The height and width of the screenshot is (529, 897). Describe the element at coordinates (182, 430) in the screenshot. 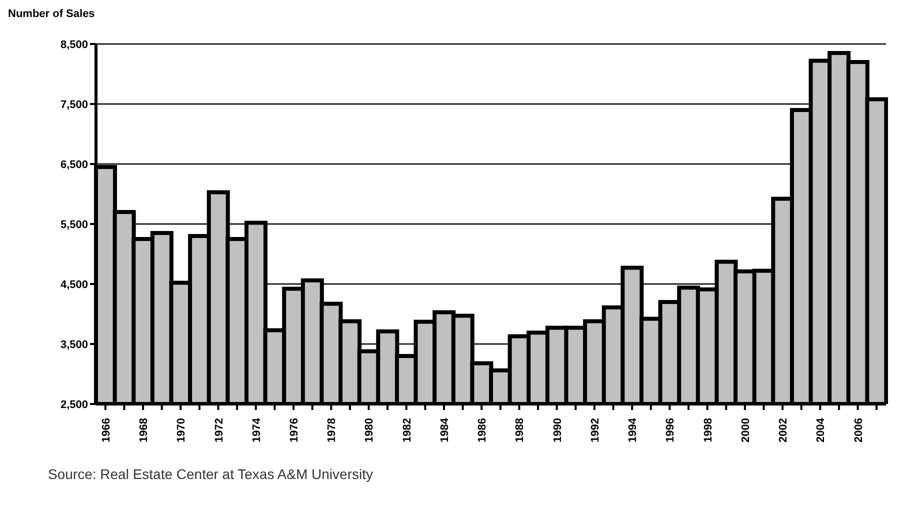

I see `x-tick-label: 1970` at that location.